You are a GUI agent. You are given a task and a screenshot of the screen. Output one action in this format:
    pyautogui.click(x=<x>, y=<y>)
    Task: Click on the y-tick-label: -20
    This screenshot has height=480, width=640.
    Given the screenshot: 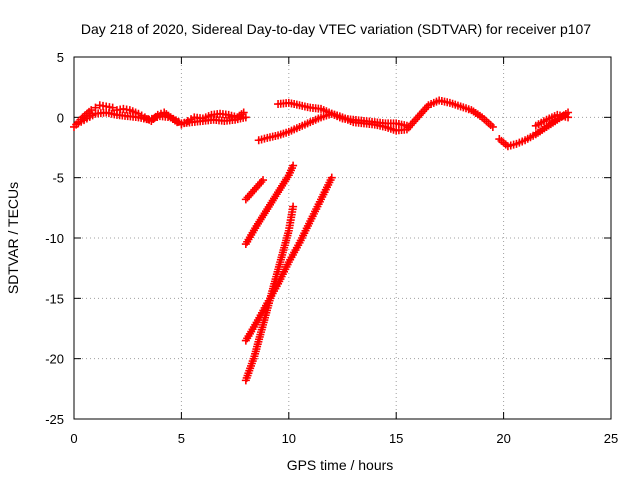 What is the action you would take?
    pyautogui.click(x=54, y=359)
    